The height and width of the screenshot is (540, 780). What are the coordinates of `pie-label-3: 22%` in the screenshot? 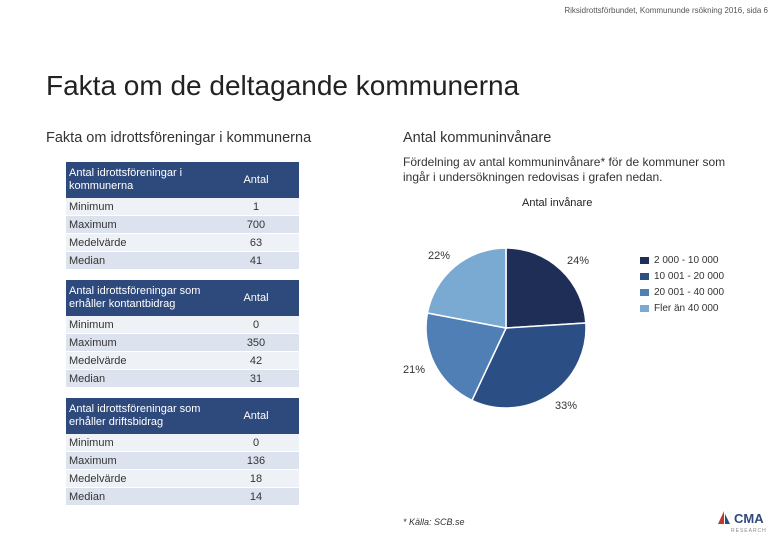 It's located at (439, 256).